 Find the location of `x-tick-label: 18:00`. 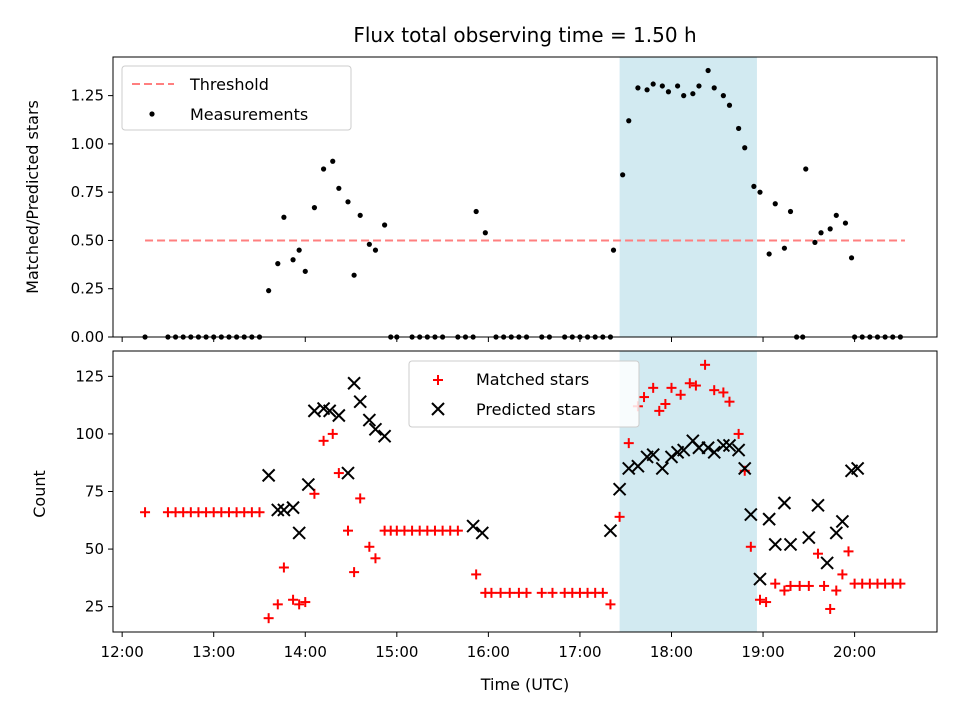

x-tick-label: 18:00 is located at coordinates (671, 652).